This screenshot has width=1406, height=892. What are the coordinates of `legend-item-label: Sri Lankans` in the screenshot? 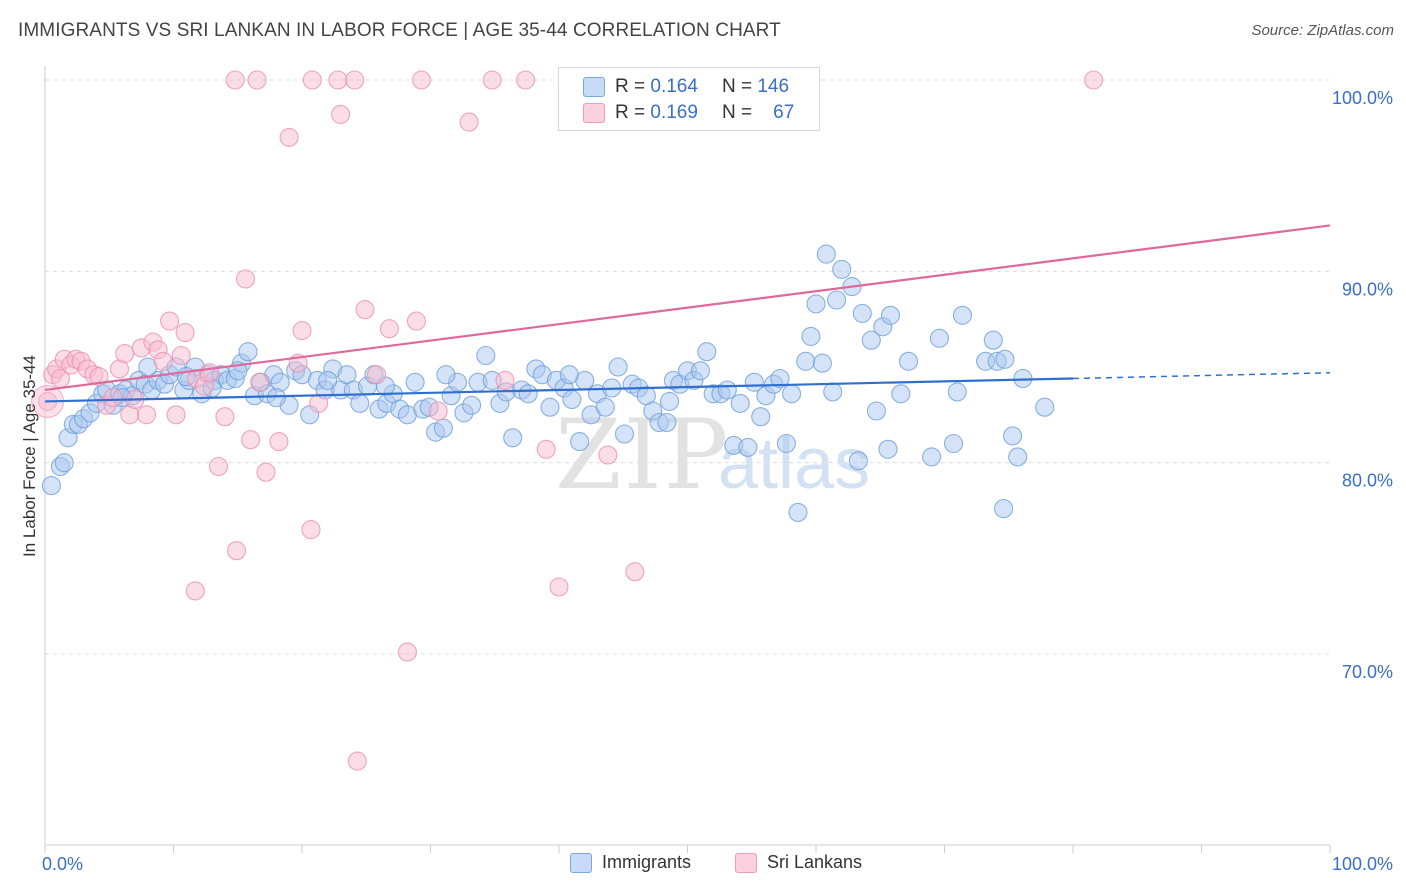 It's located at (815, 862).